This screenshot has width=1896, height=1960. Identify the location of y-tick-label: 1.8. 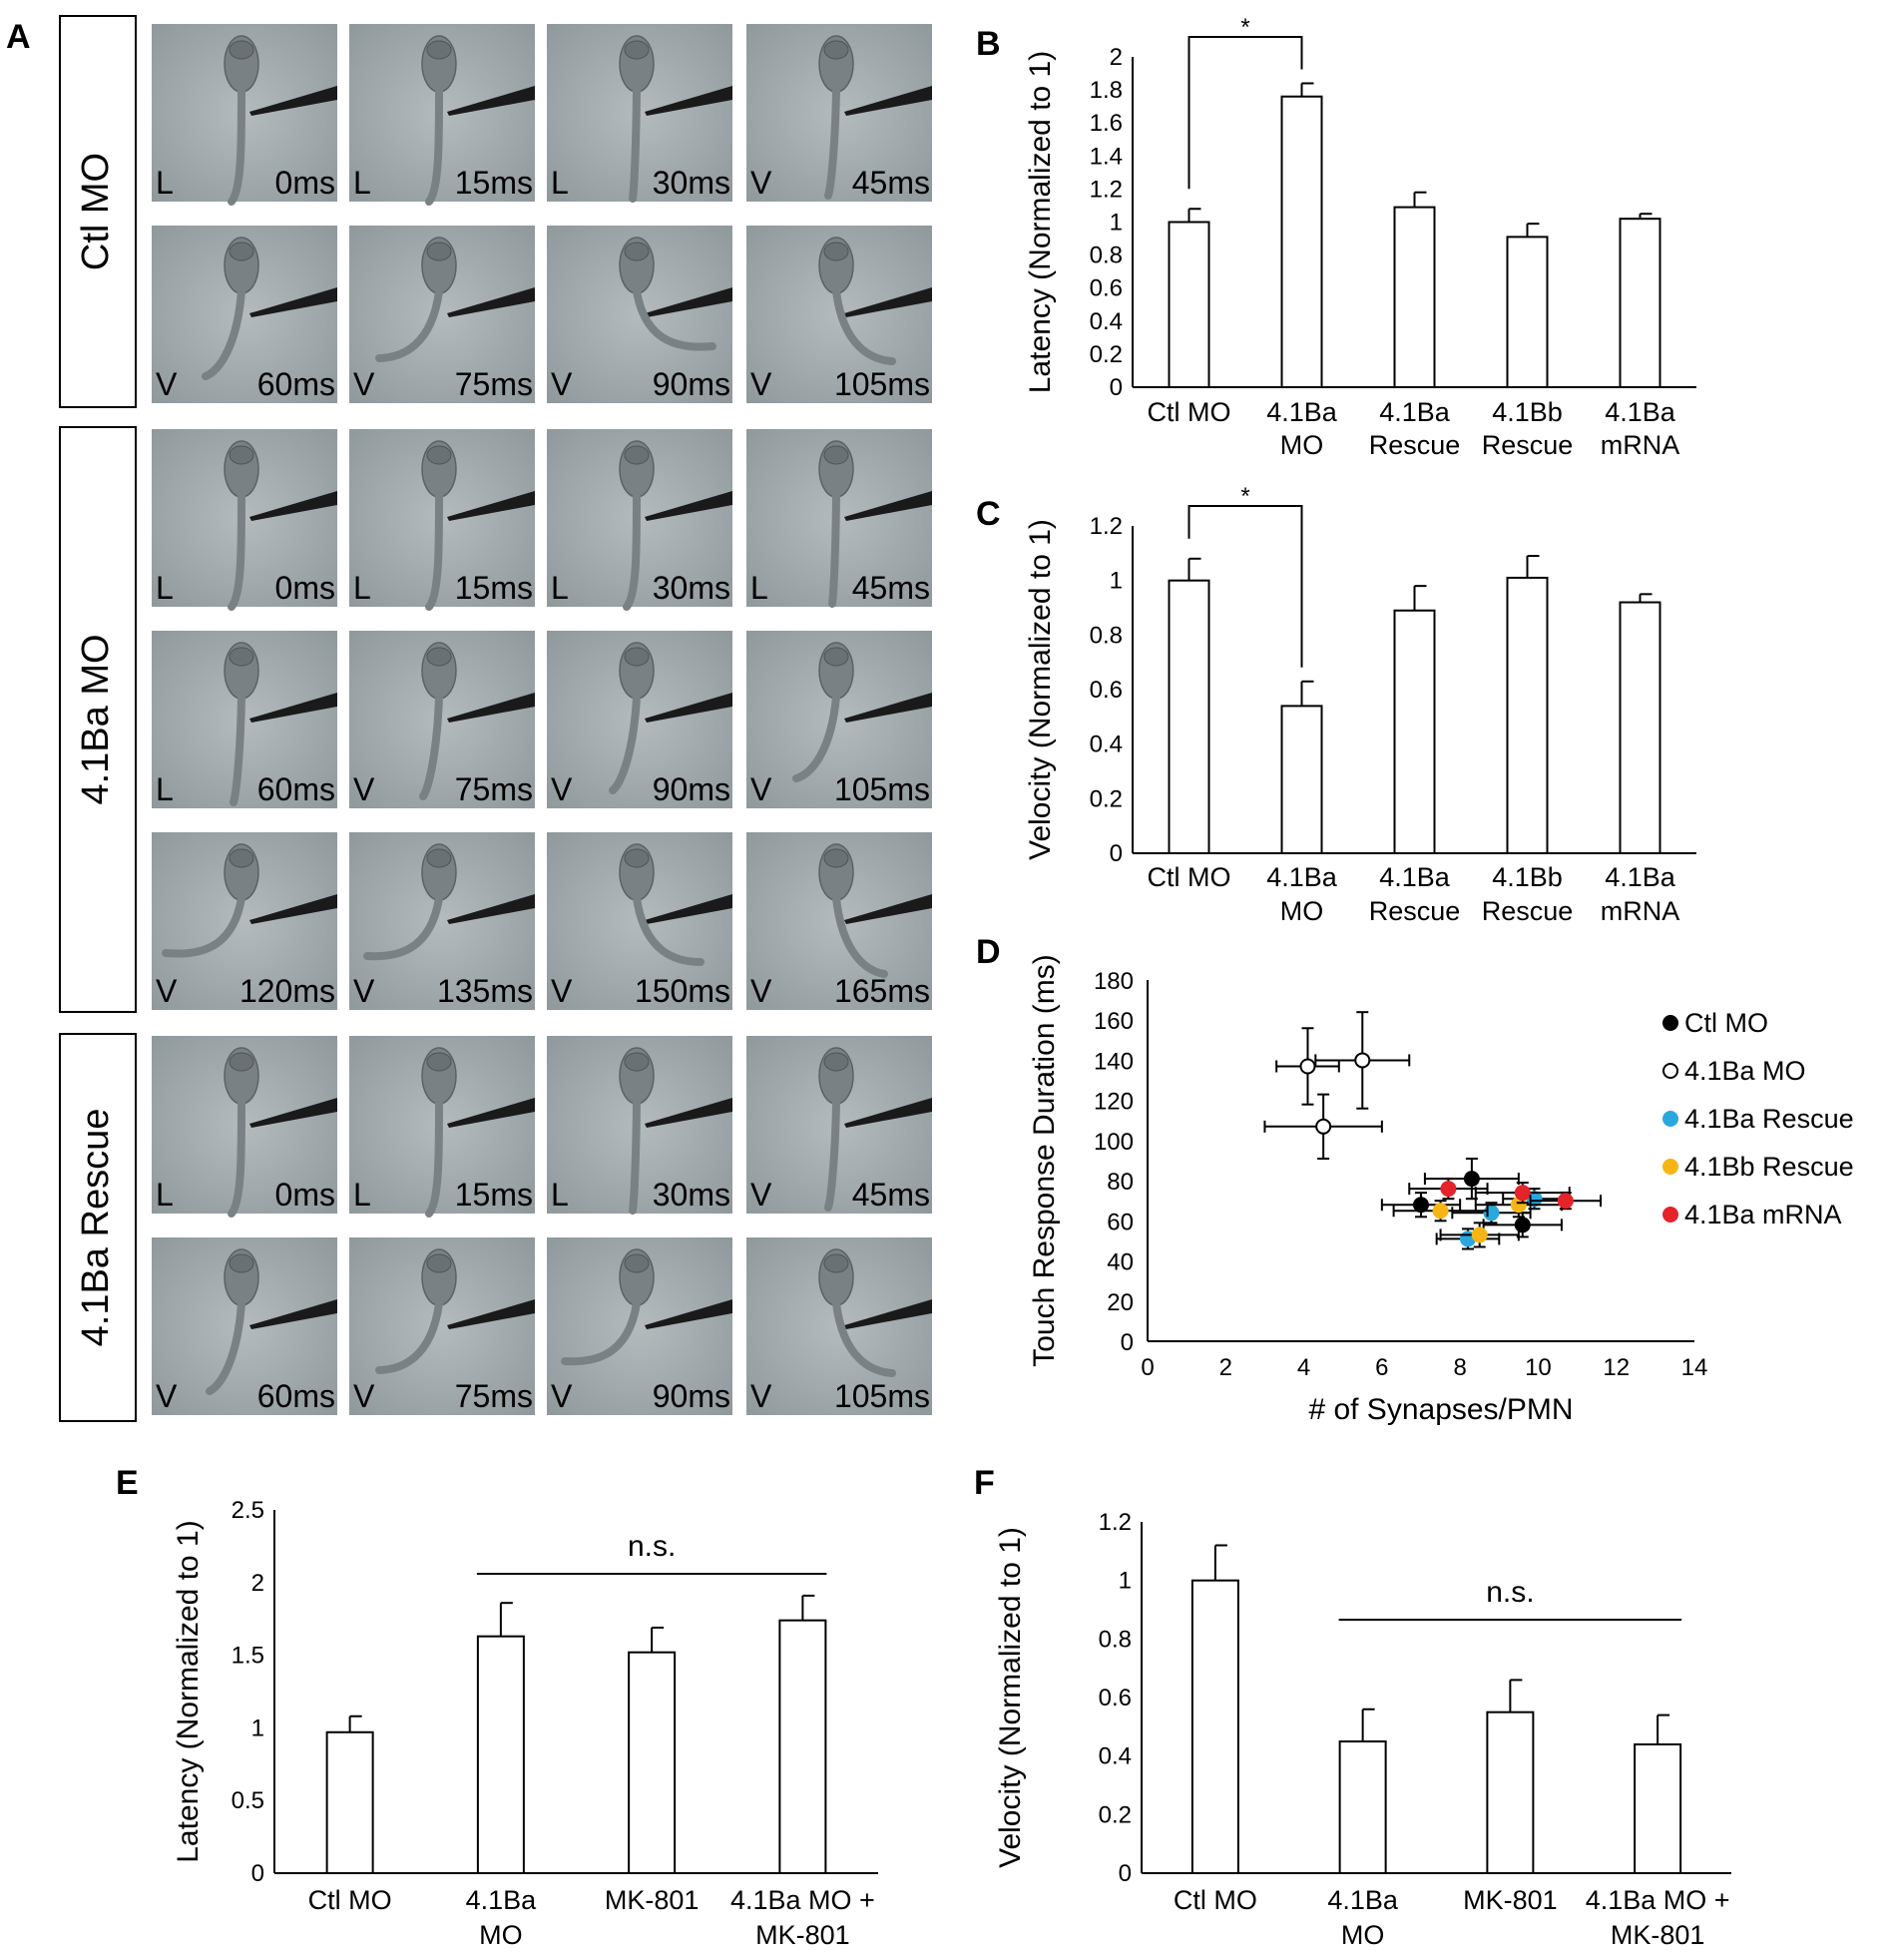
(1106, 90).